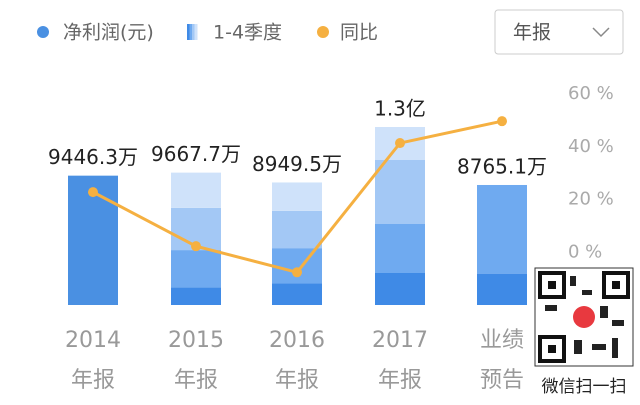 The height and width of the screenshot is (405, 640). Describe the element at coordinates (196, 340) in the screenshot. I see `x-tick-label: 2015` at that location.